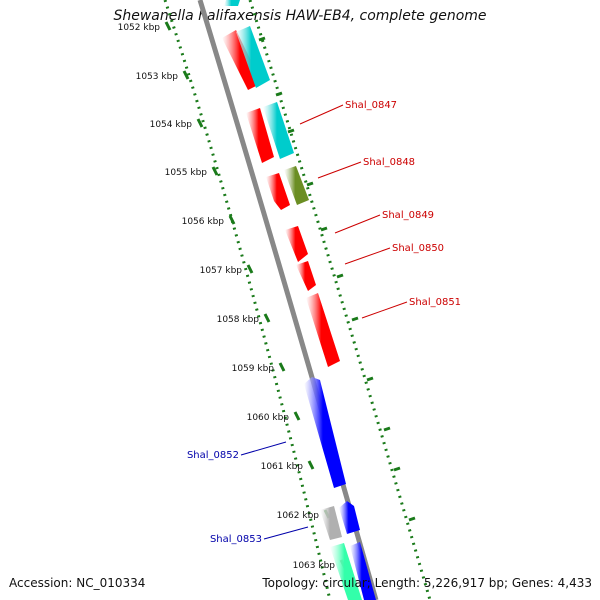  Describe the element at coordinates (282, 467) in the screenshot. I see `kbp-label: 1061 kbp` at that location.